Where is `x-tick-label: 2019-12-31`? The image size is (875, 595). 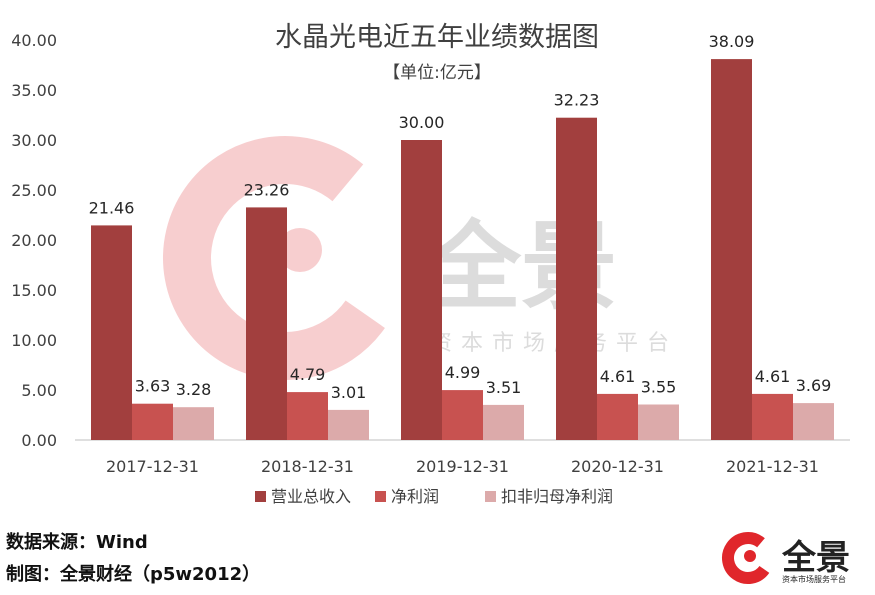 x-tick-label: 2019-12-31 is located at coordinates (462, 466).